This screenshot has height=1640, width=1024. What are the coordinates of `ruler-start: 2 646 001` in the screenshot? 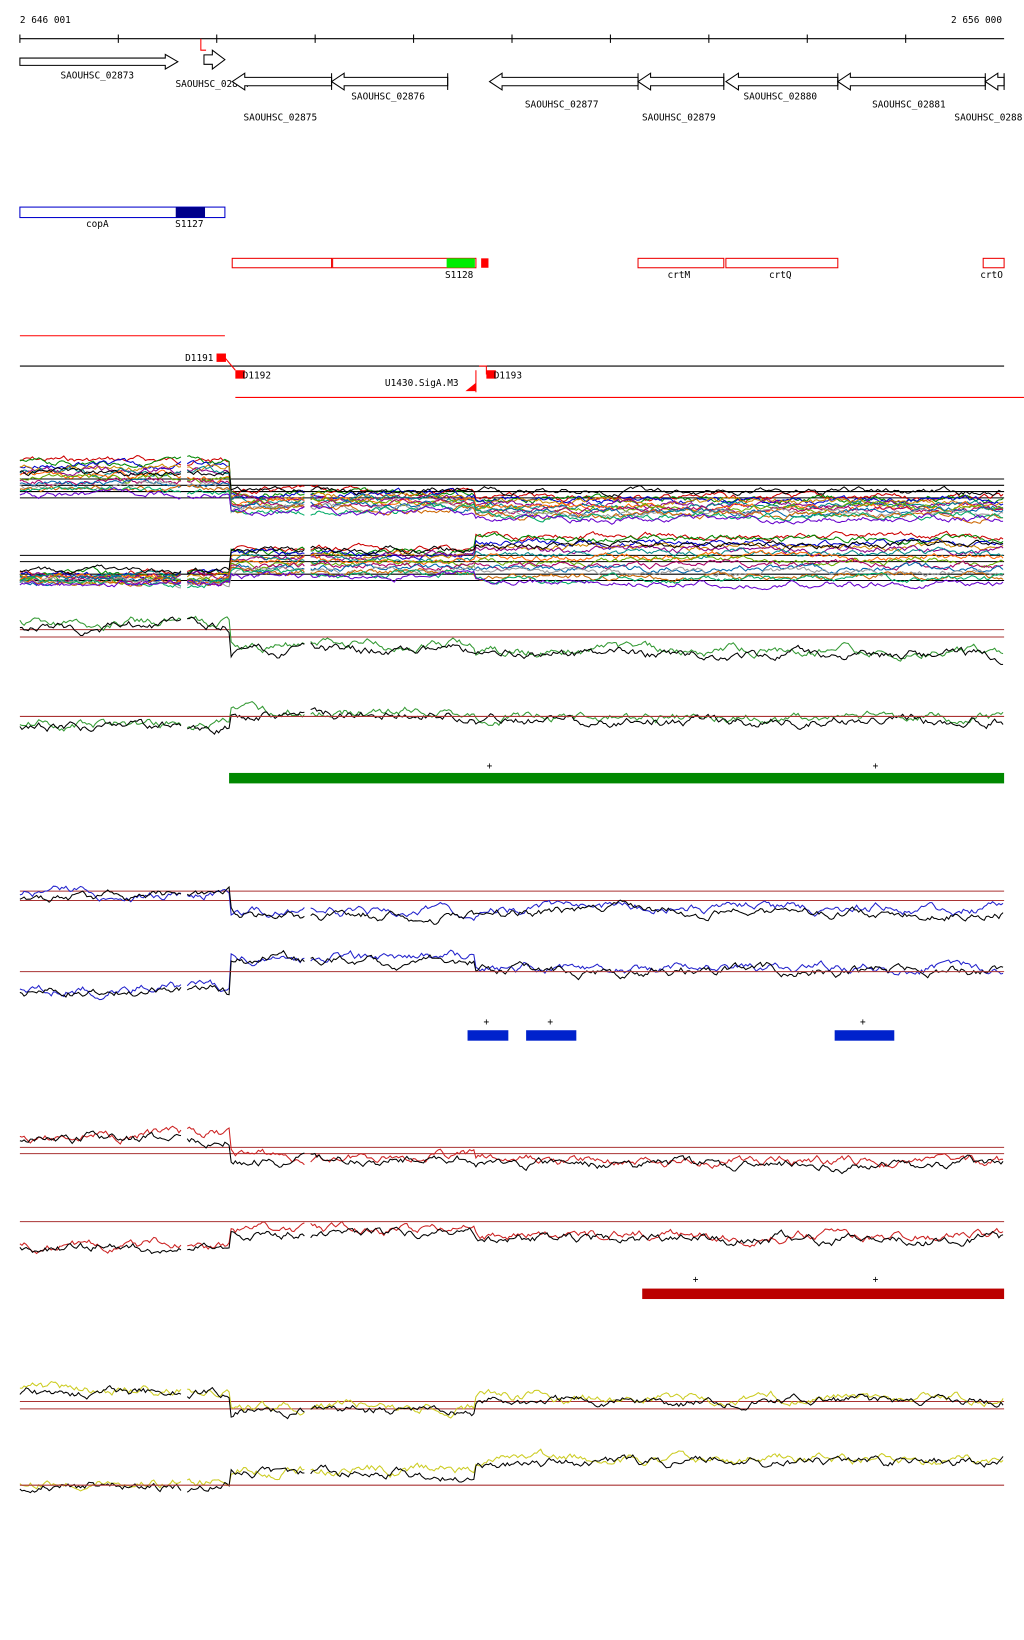 It's located at (45, 20).